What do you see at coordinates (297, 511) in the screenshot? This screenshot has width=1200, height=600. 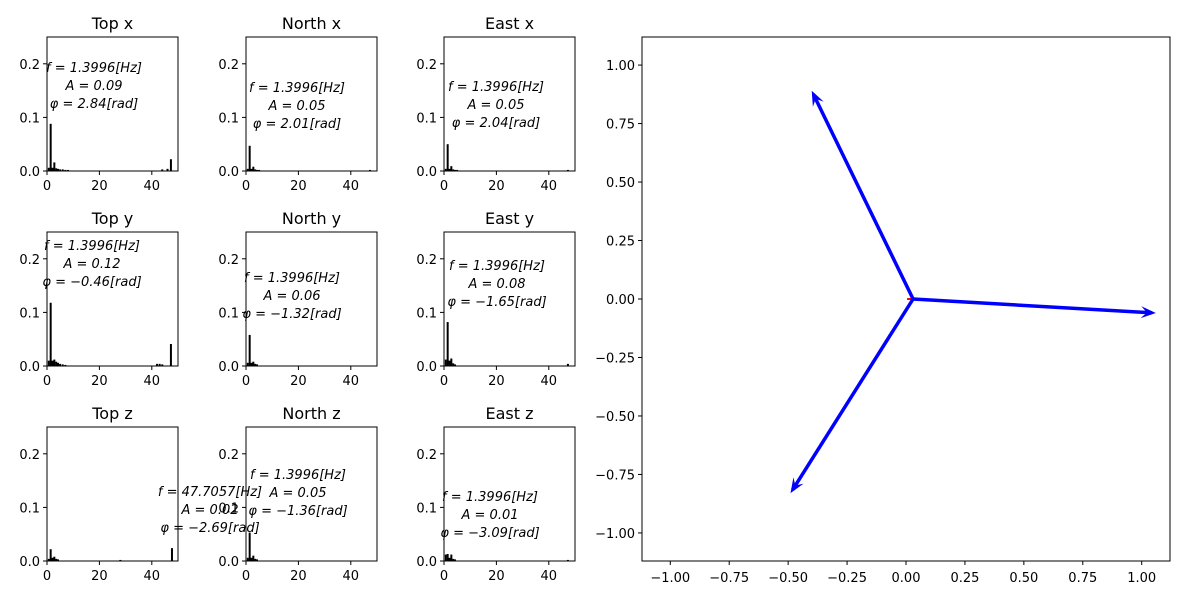 I see `annotation-line: φ = −1.36[rad]` at bounding box center [297, 511].